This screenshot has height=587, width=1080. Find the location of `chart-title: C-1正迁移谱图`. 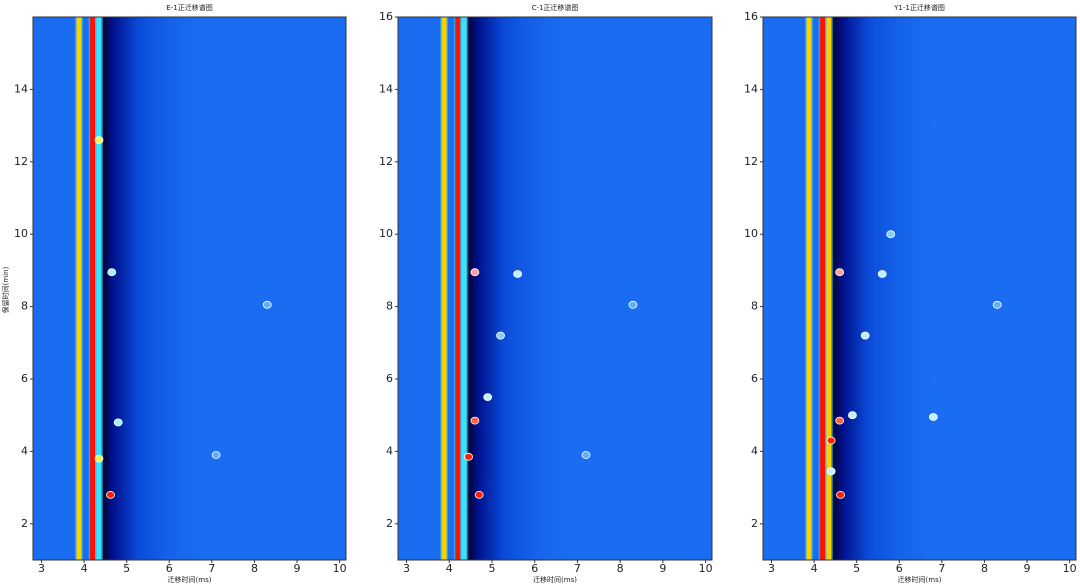

chart-title: C-1正迁移谱图 is located at coordinates (555, 7).